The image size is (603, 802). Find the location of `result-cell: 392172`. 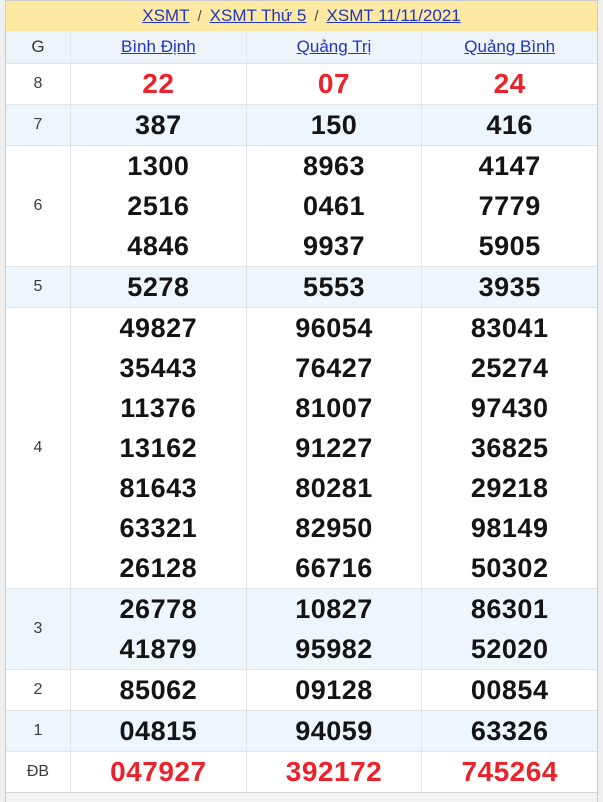

result-cell: 392172 is located at coordinates (333, 772).